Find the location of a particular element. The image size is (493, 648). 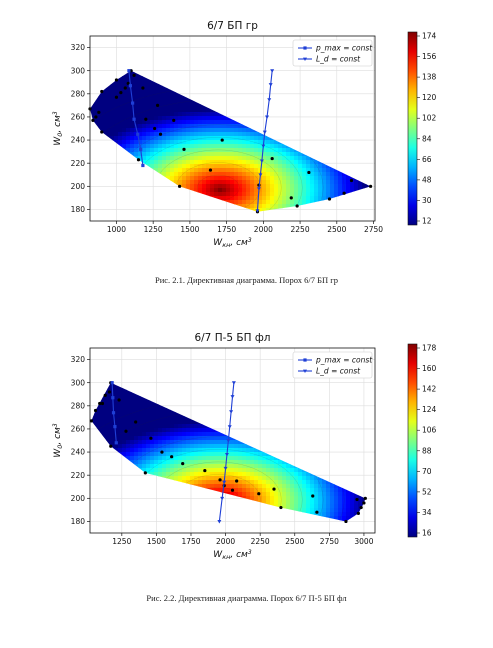

data-point is located at coordinates (370, 186).